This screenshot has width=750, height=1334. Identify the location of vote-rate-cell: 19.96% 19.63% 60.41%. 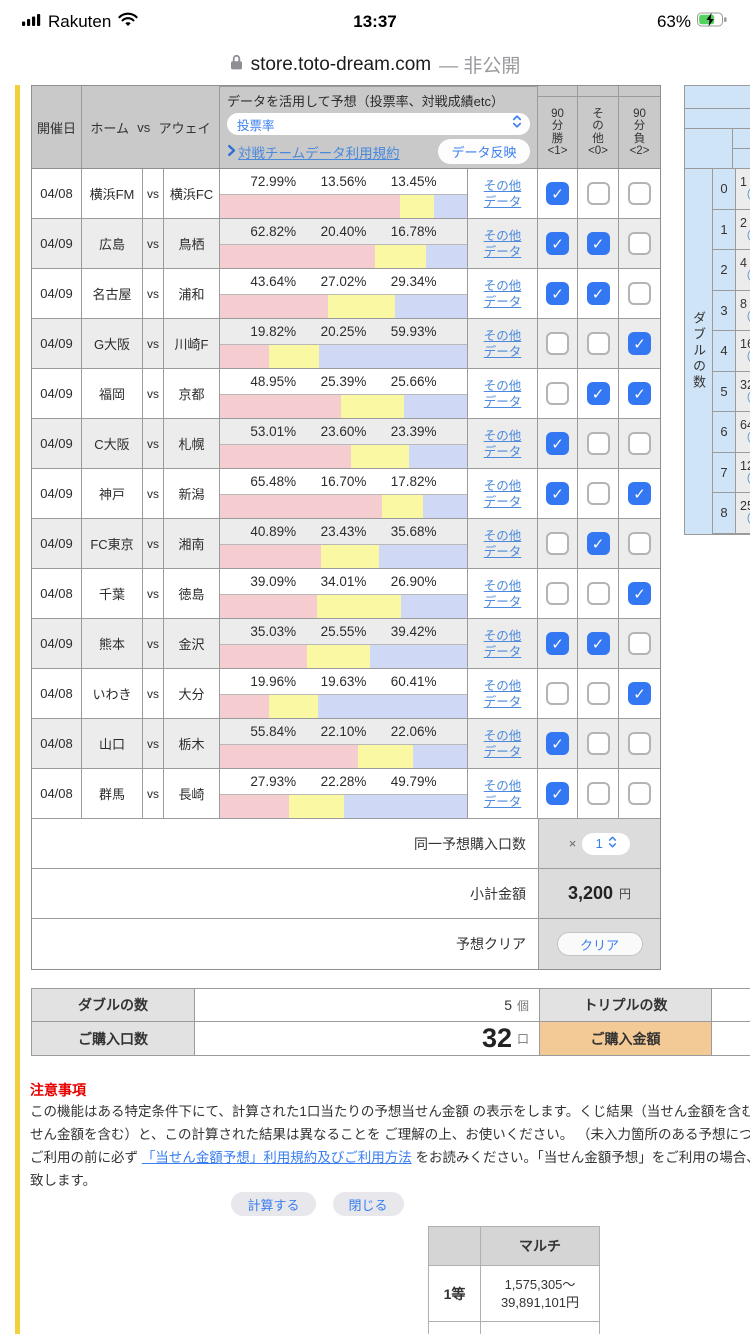
(344, 693).